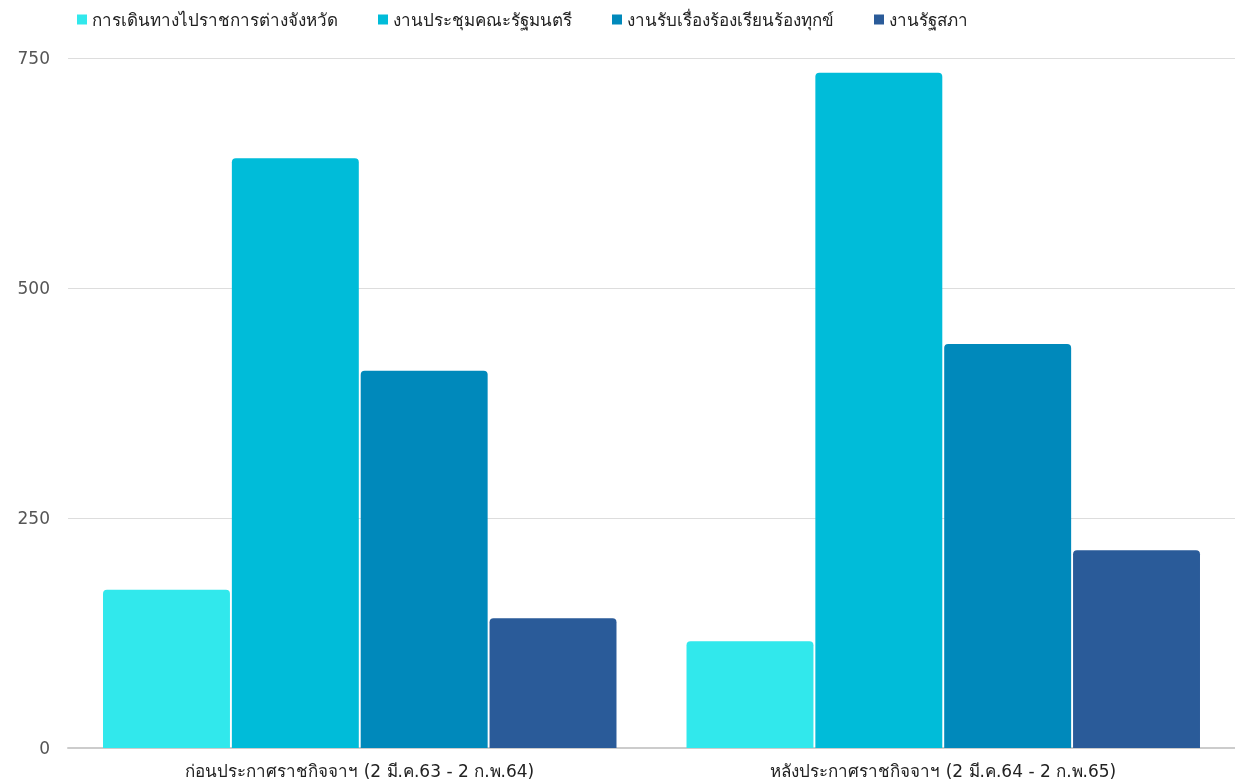  What do you see at coordinates (44, 748) in the screenshot?
I see `y-tick-label: 0` at bounding box center [44, 748].